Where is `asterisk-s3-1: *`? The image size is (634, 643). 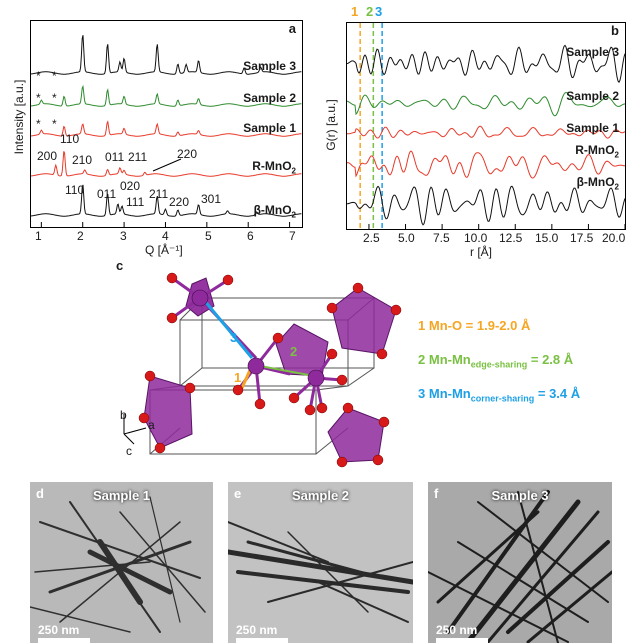
asterisk-s3-1: * is located at coordinates (38, 76).